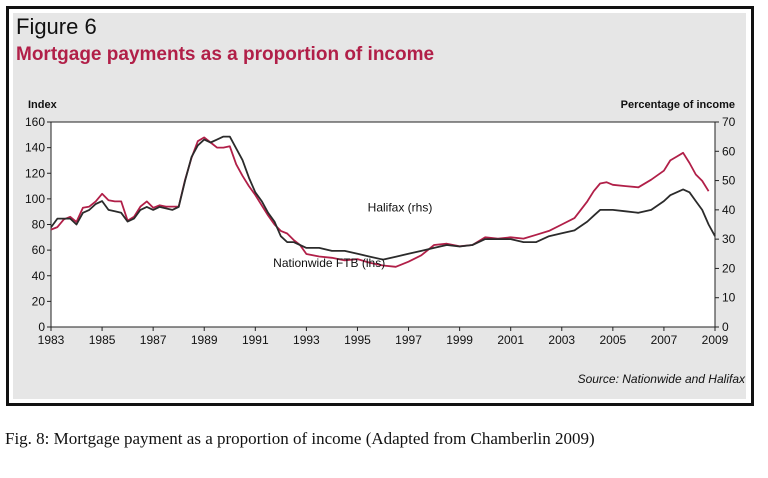  I want to click on x-tick-label: 1987, so click(153, 340).